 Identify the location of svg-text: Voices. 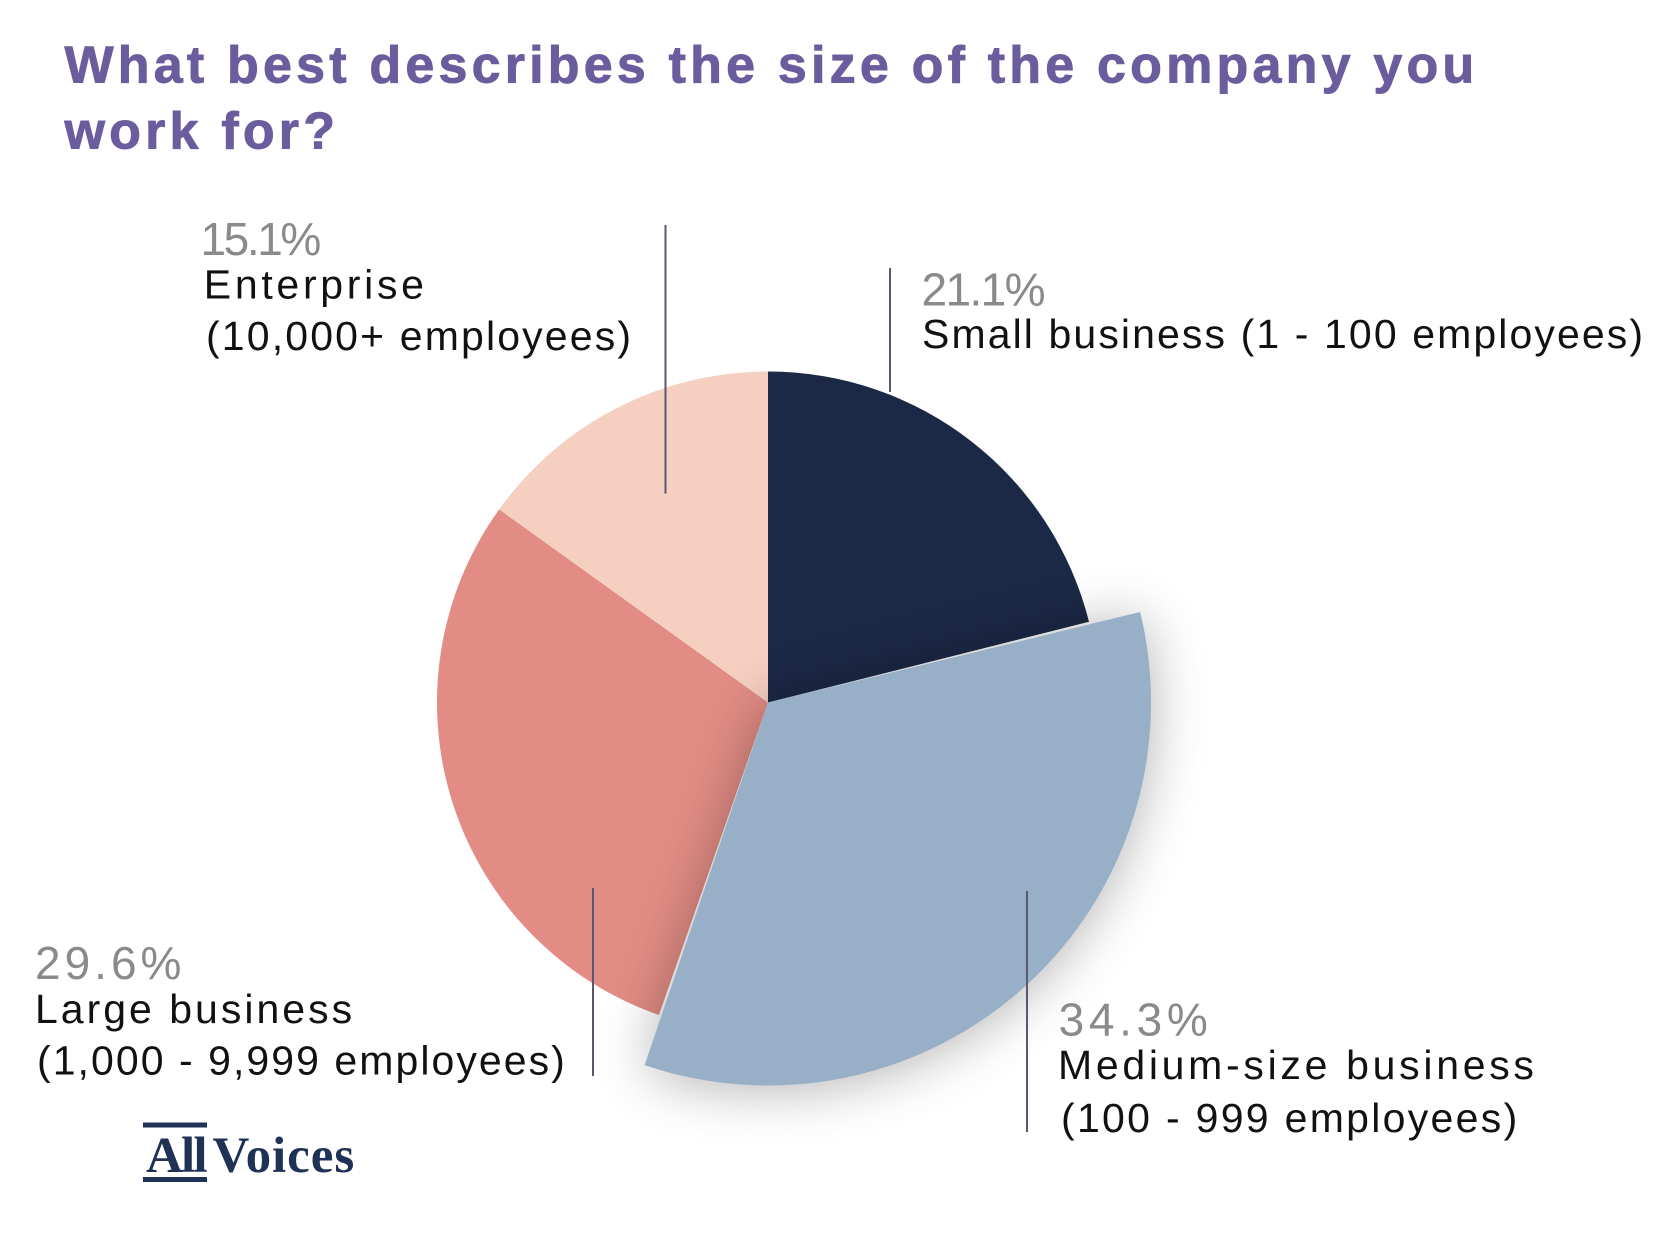
(284, 1156).